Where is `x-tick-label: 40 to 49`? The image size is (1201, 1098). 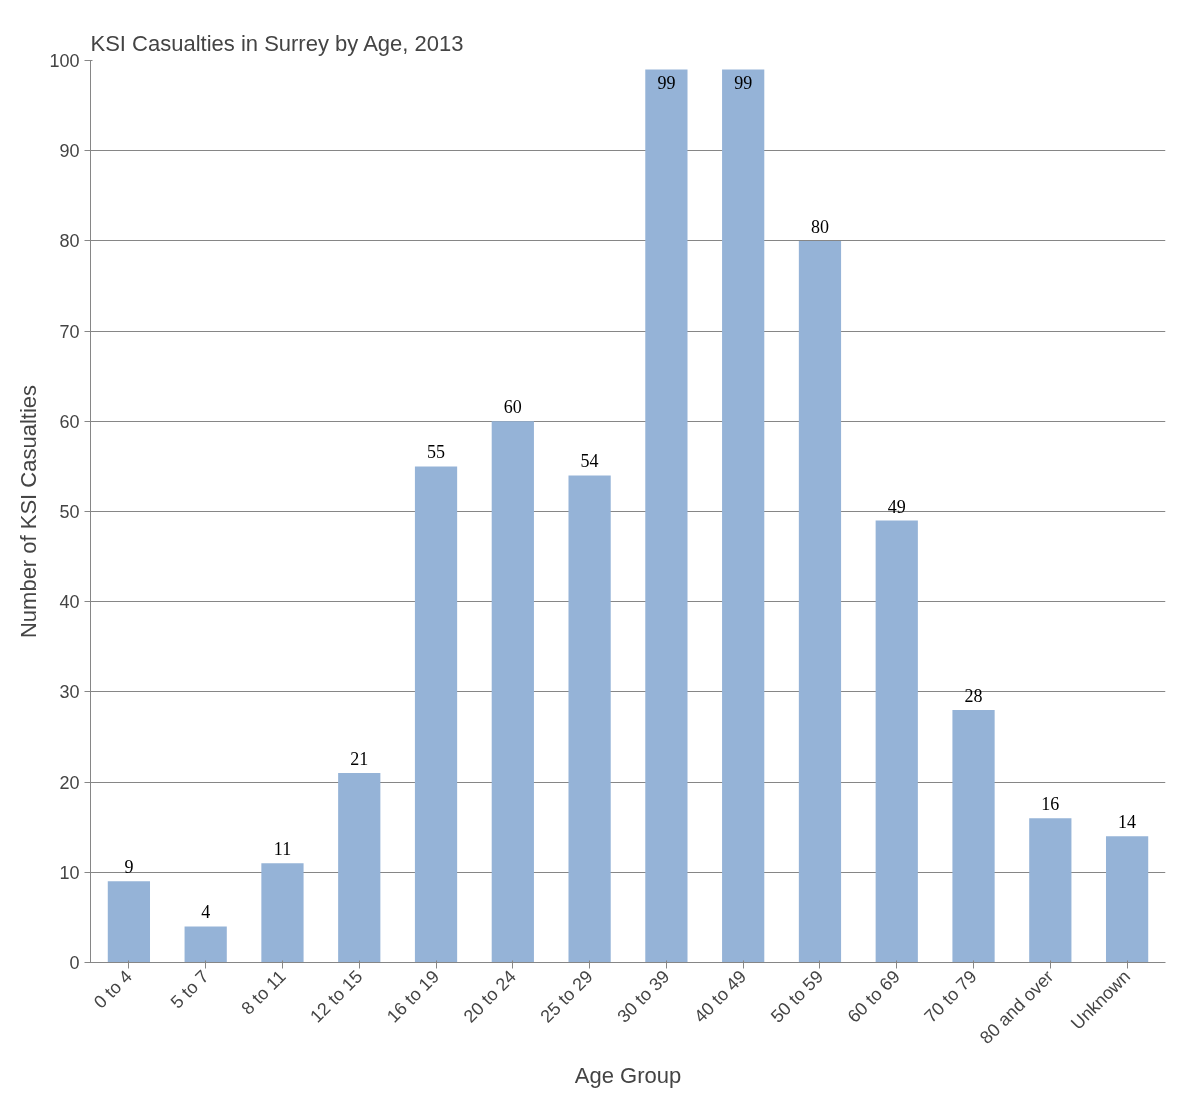 x-tick-label: 40 to 49 is located at coordinates (720, 996).